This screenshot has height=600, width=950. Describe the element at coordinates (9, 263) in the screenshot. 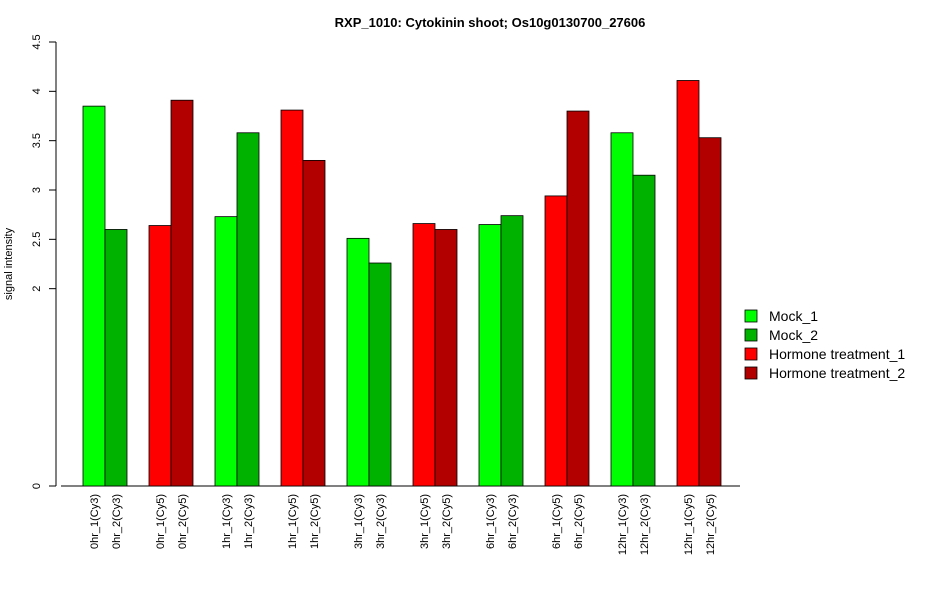

I see `y-axis-label: signal intensity` at that location.